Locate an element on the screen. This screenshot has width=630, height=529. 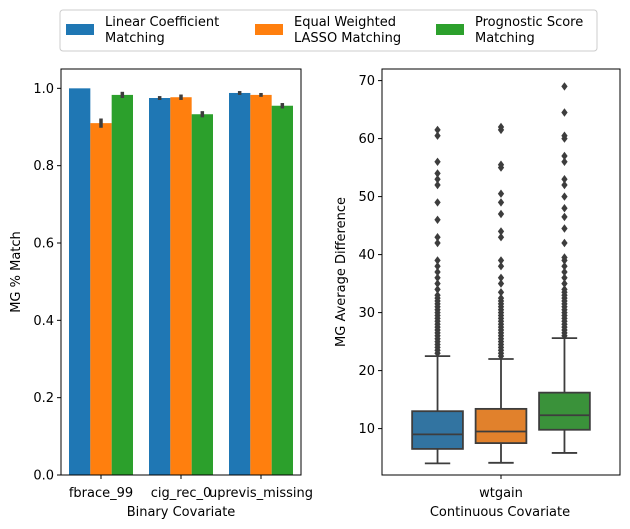
box-y-tick-label: 40 is located at coordinates (366, 255).